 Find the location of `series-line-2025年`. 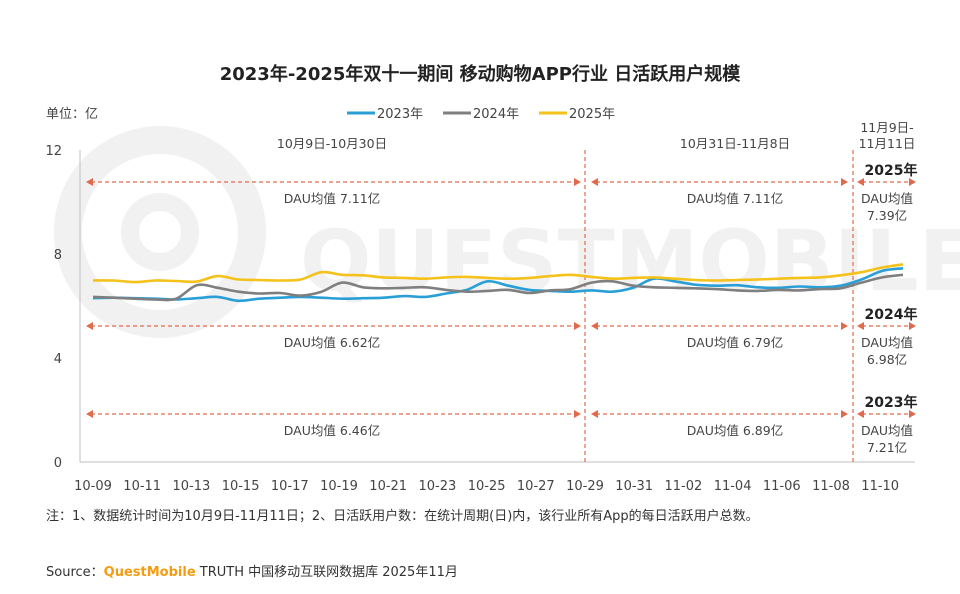

series-line-2025年 is located at coordinates (498, 273).